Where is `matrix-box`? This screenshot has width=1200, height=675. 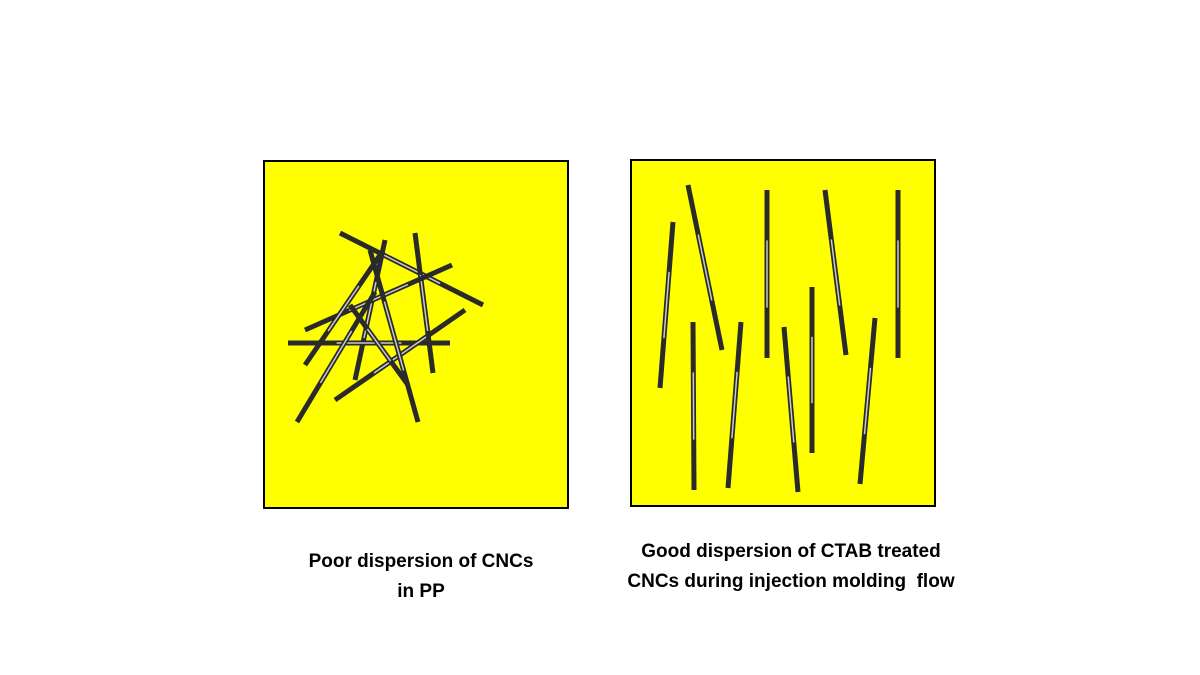
matrix-box is located at coordinates (416, 334).